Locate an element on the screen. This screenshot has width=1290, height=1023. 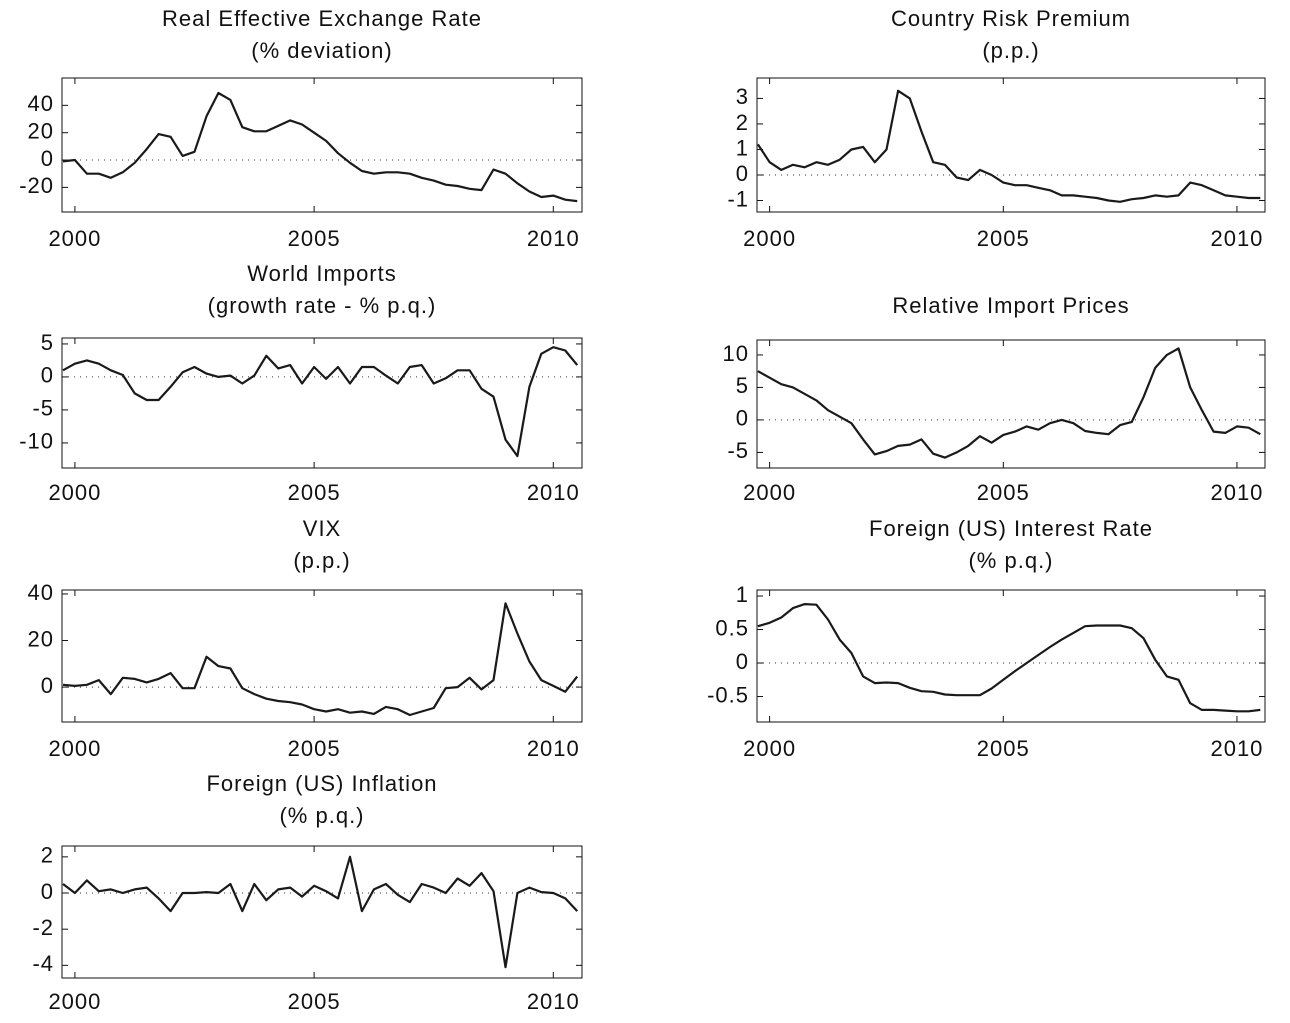
chart-subtitle: (growth rate - % p.q.) is located at coordinates (322, 305).